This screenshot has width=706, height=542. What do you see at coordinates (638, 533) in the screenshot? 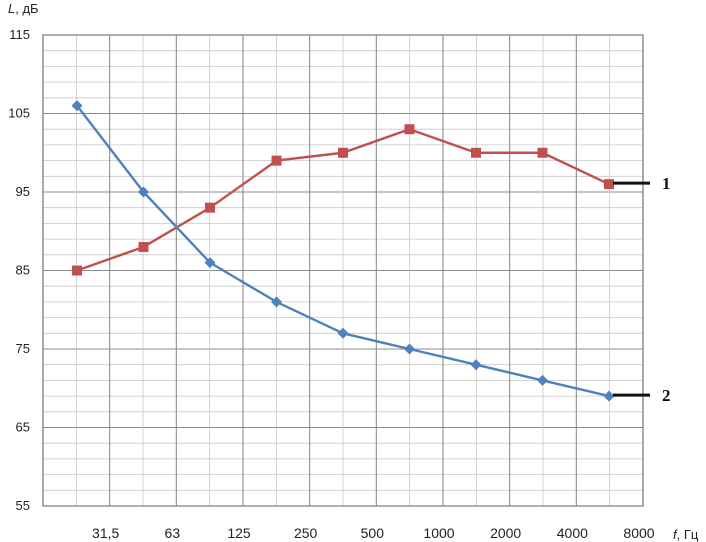
I see `x-tick-label: 8000` at bounding box center [638, 533].